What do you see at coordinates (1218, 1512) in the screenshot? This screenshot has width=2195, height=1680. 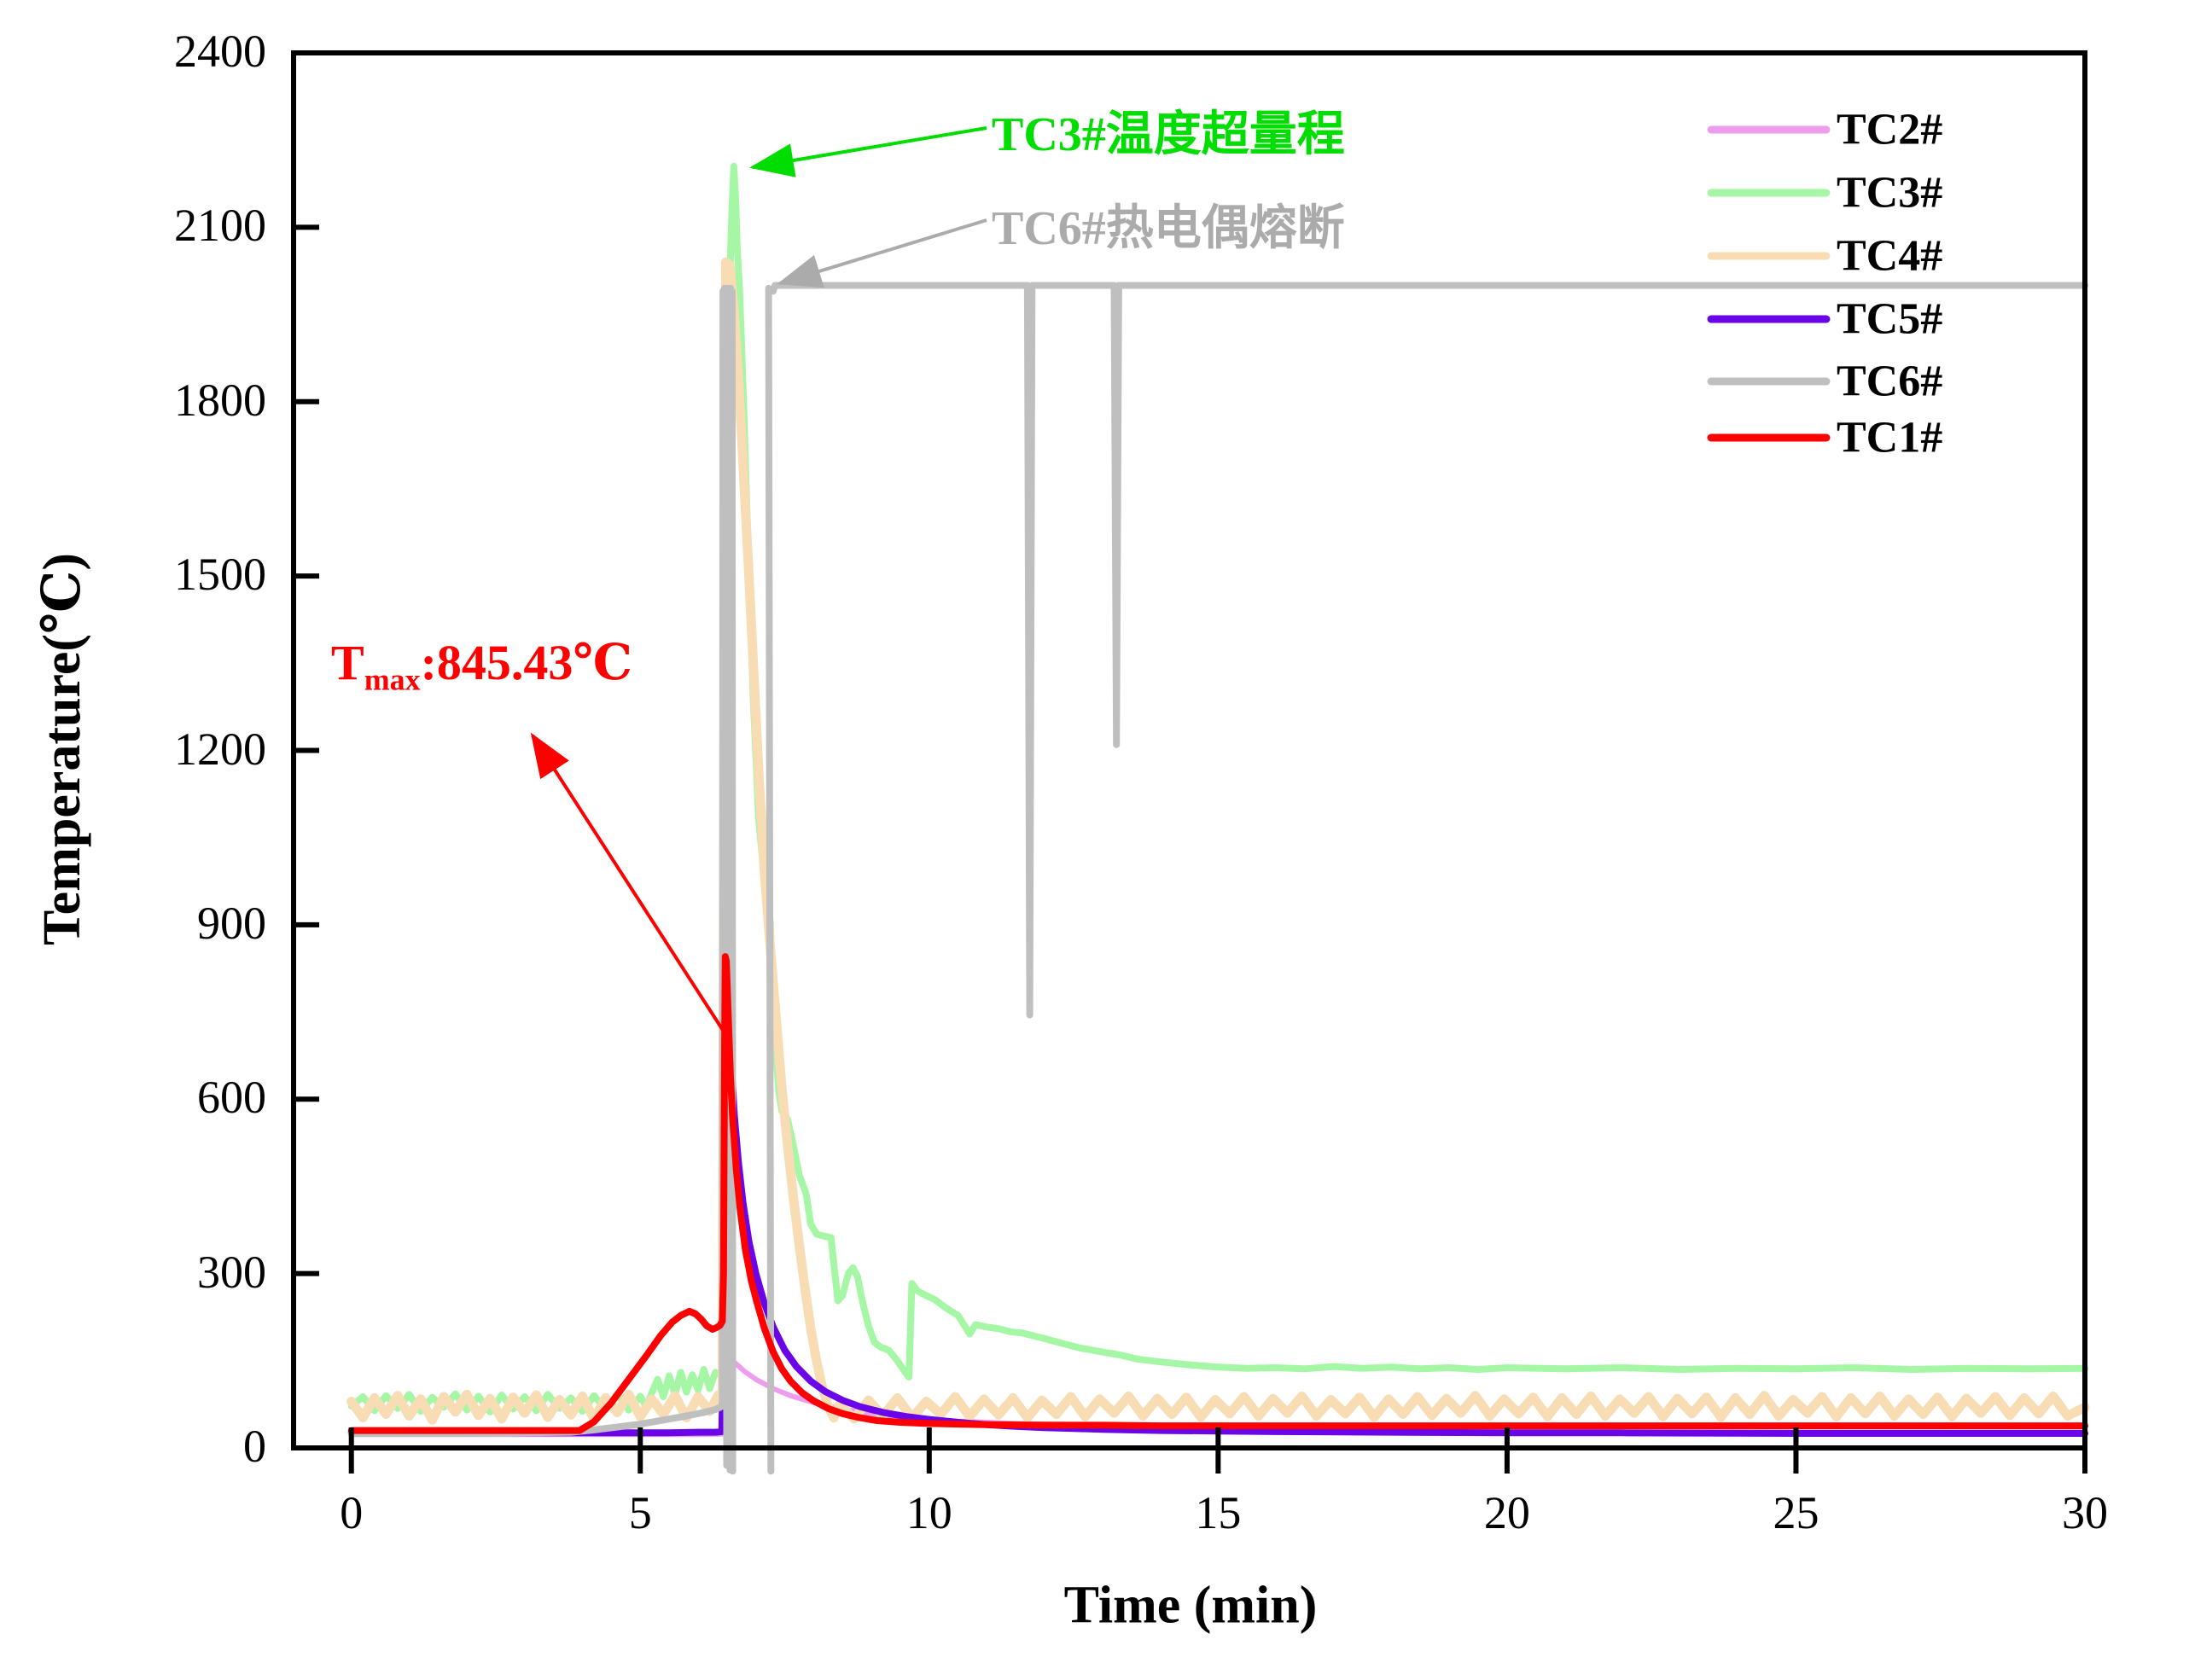 I see `x-tick-label-15: 15` at bounding box center [1218, 1512].